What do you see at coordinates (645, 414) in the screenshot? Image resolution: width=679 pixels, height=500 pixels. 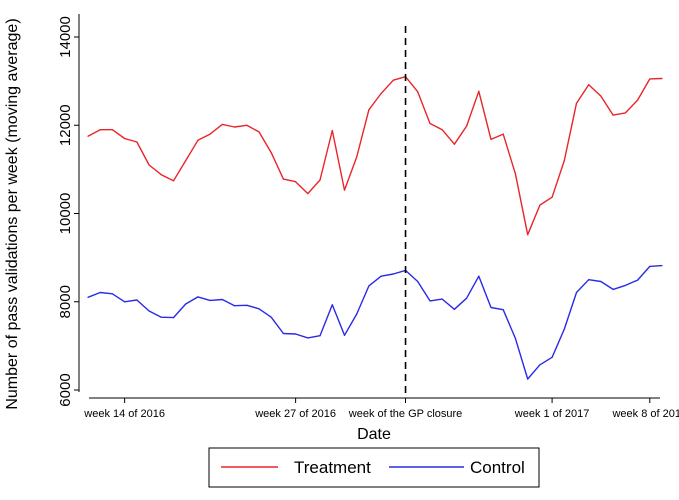 I see `x-tick-label: week 8 of 2017` at bounding box center [645, 414].